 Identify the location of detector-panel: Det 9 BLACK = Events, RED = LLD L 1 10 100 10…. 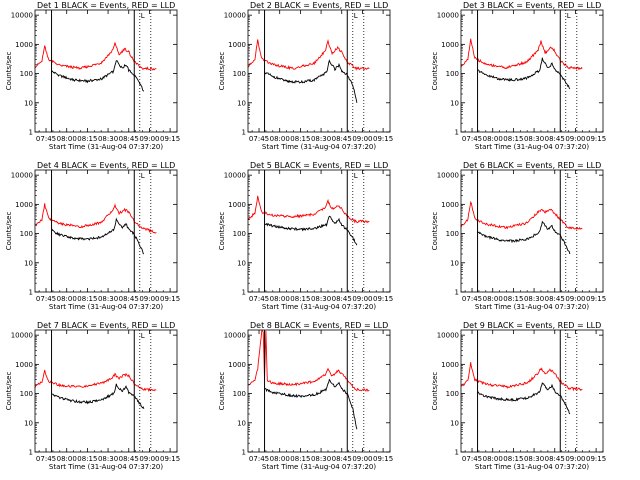
(518, 396).